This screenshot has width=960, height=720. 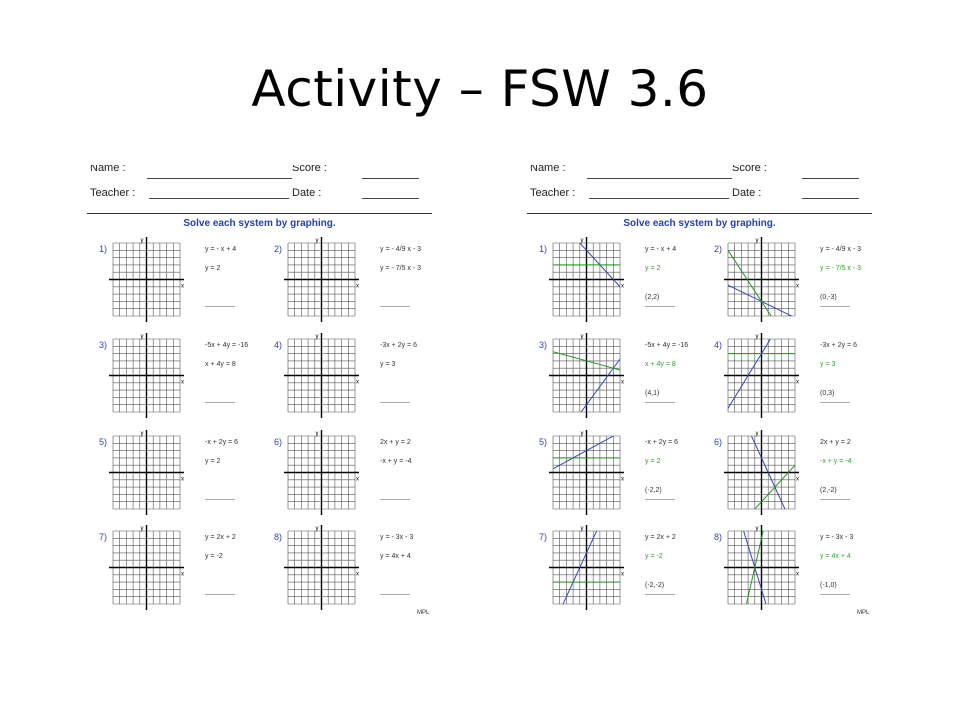 What do you see at coordinates (395, 442) in the screenshot?
I see `equation-1: 2x + y = 2` at bounding box center [395, 442].